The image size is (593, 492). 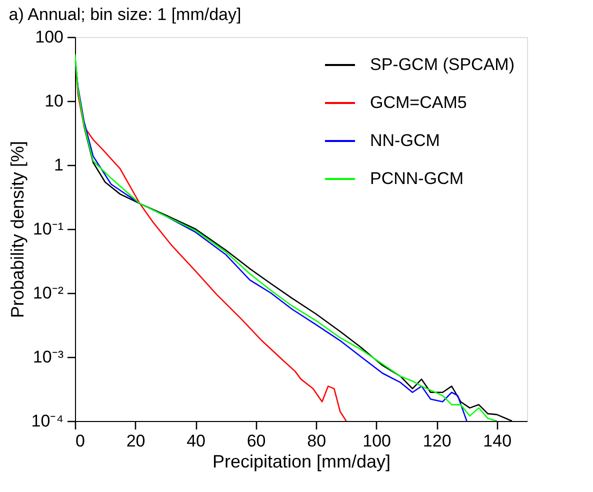 I want to click on x-axis-title: Precipitation [mm/day], so click(x=301, y=462).